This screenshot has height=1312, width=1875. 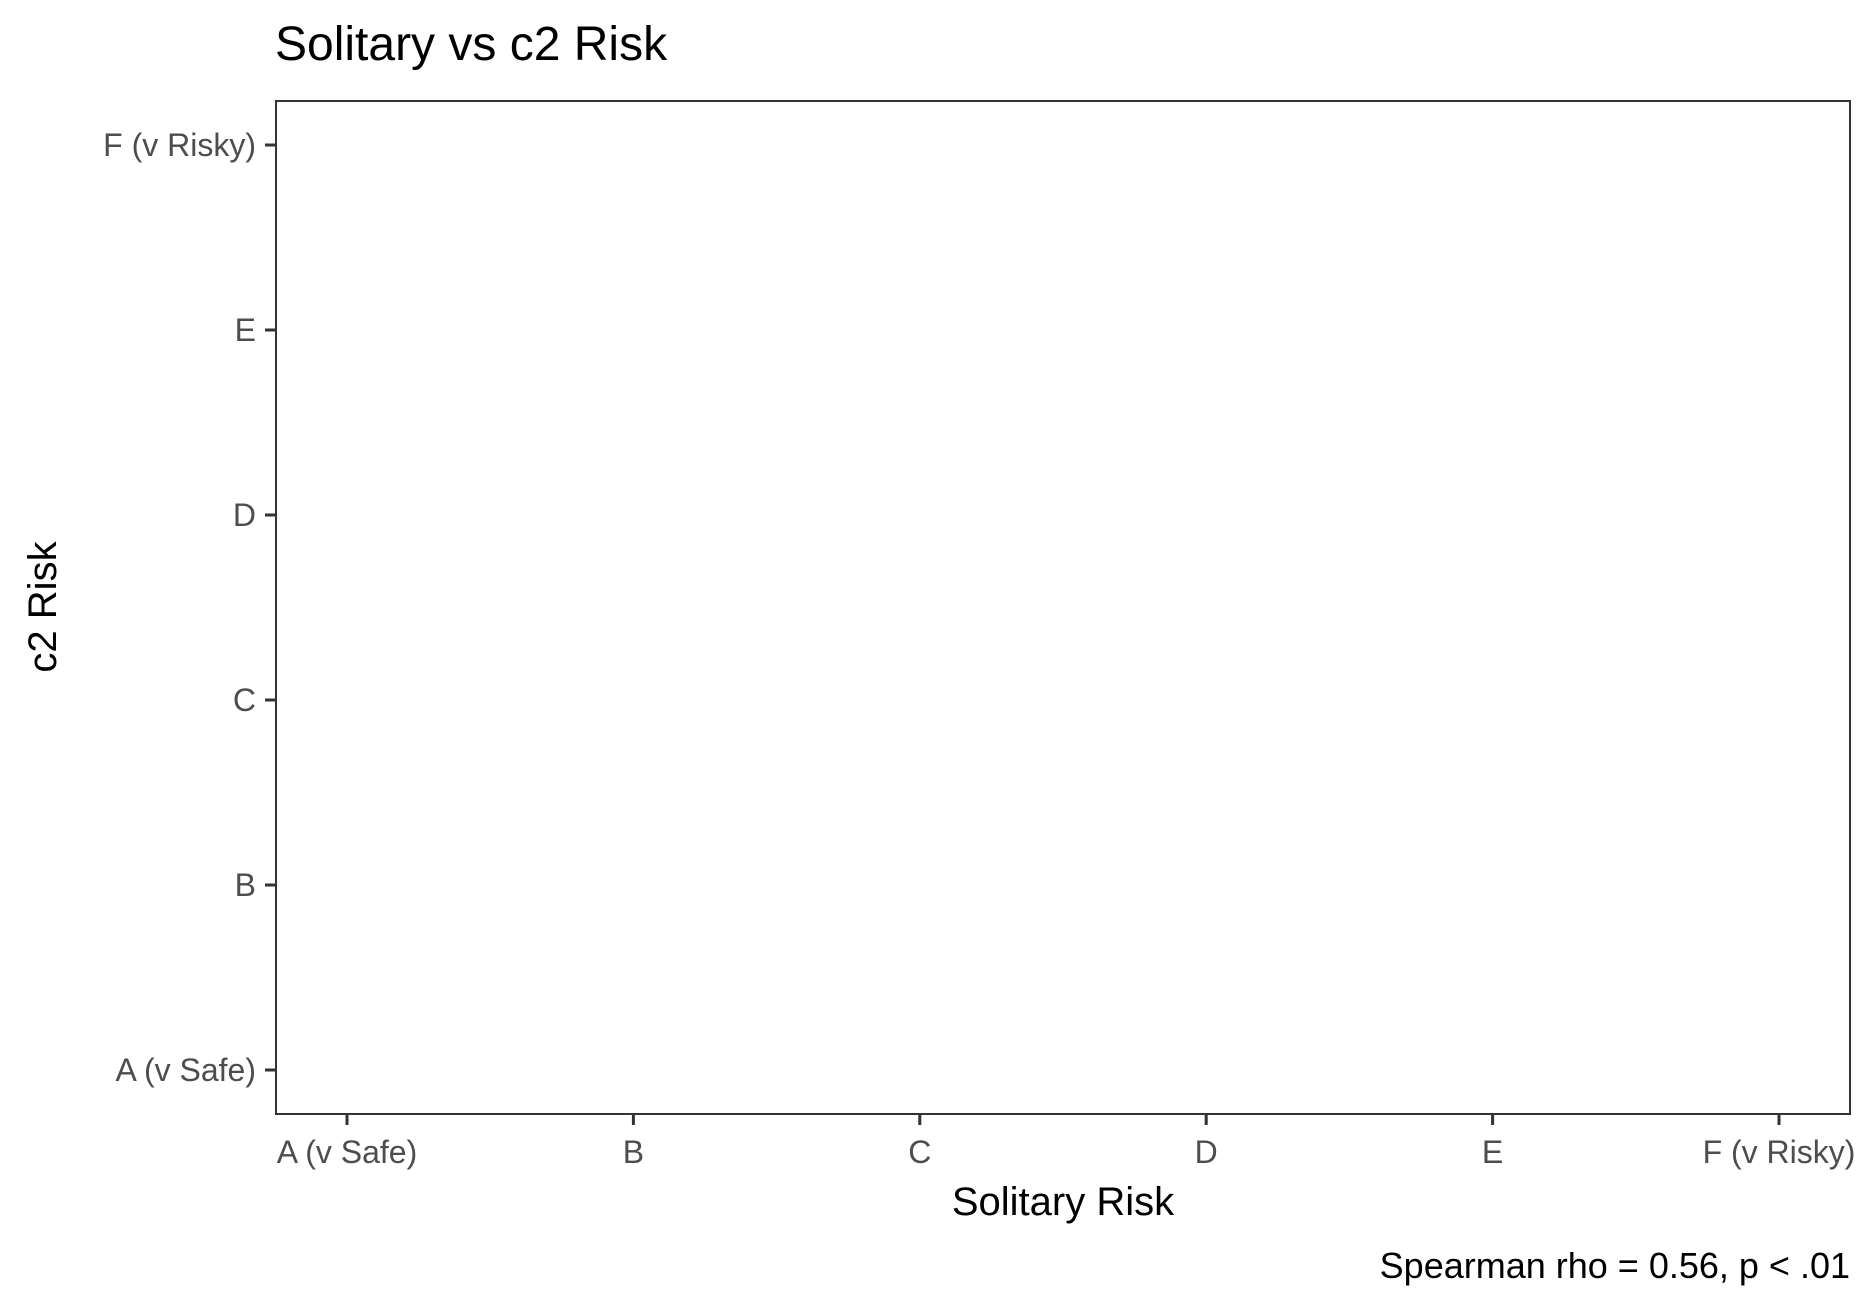 What do you see at coordinates (1492, 1152) in the screenshot?
I see `x-tick-label: E` at bounding box center [1492, 1152].